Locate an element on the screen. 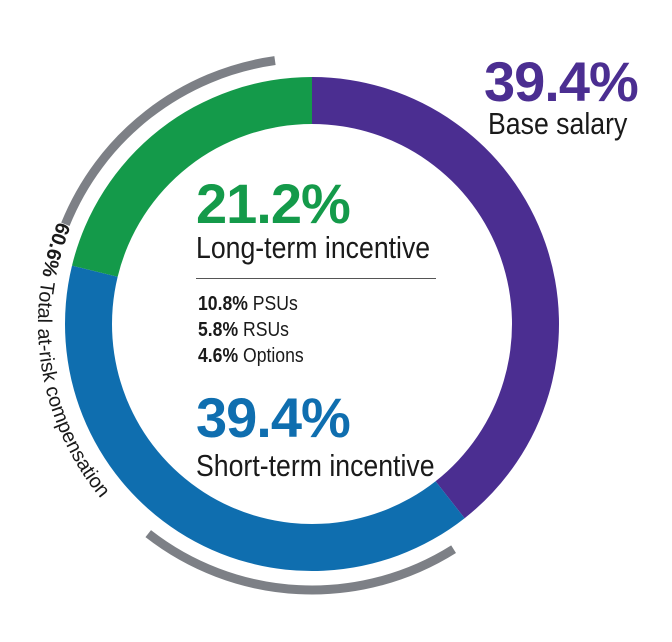 This screenshot has height=642, width=672. breakdown-options: 4.6% Options is located at coordinates (251, 356).